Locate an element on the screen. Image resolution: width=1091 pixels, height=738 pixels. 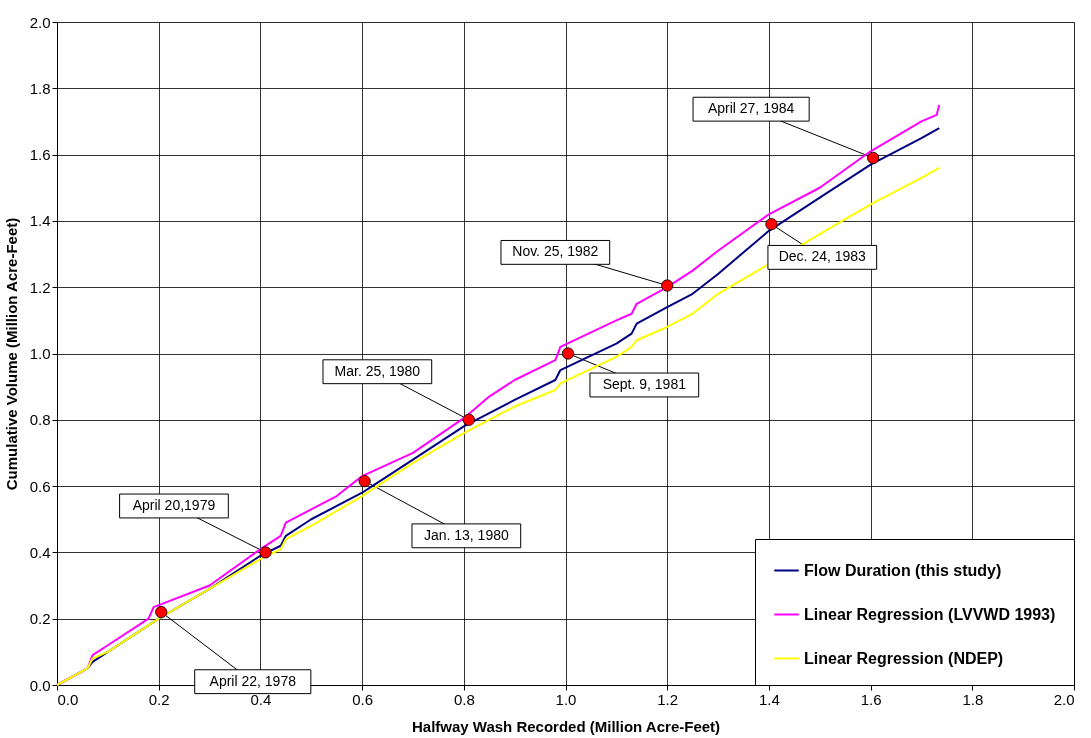
x-tick-label: 0.6 is located at coordinates (363, 699).